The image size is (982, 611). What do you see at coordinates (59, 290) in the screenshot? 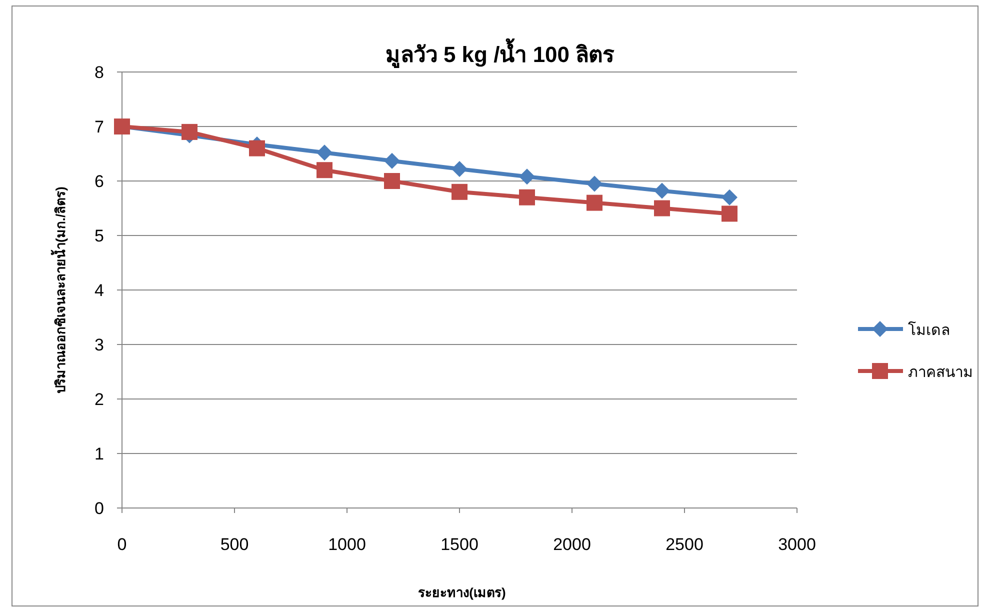
I see `y-axis-title: ปริมาณออกซิเจนละลายน้ำ(มก./ลิตร)` at bounding box center [59, 290].